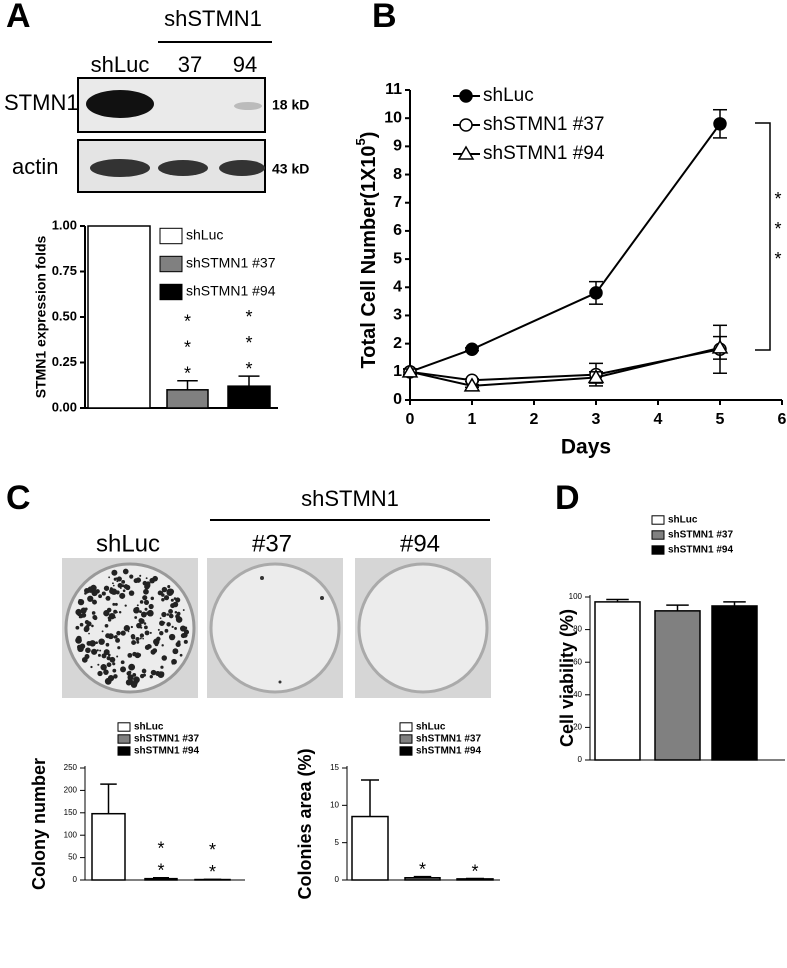 This screenshot has width=787, height=968. Describe the element at coordinates (420, 543) in the screenshot. I see `image-label: #94` at that location.